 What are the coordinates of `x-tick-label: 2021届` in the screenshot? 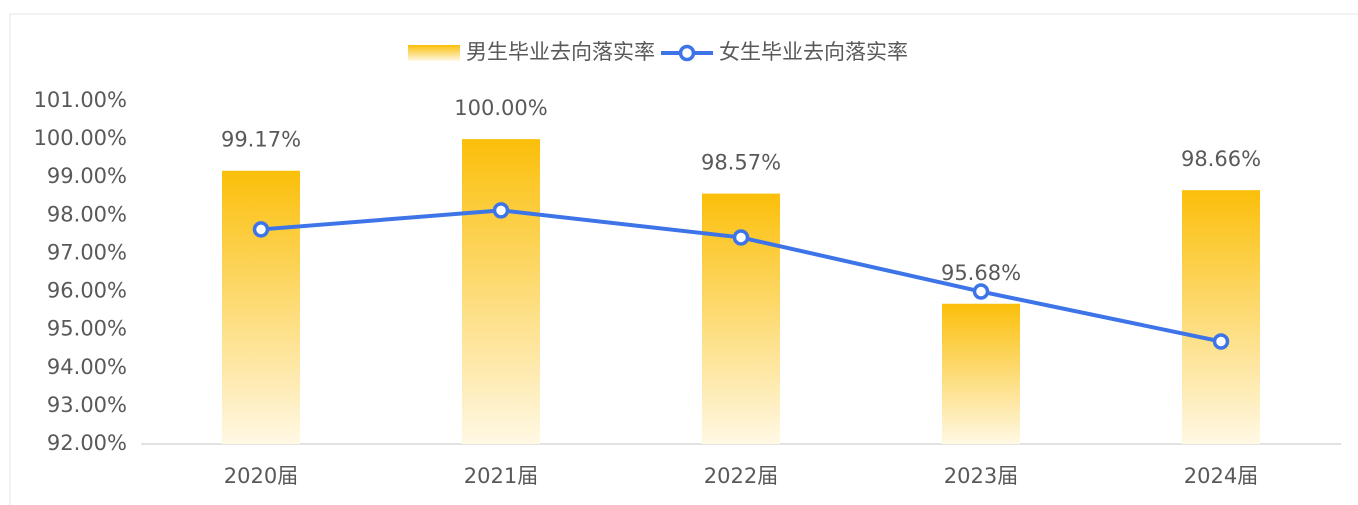 It's located at (501, 476).